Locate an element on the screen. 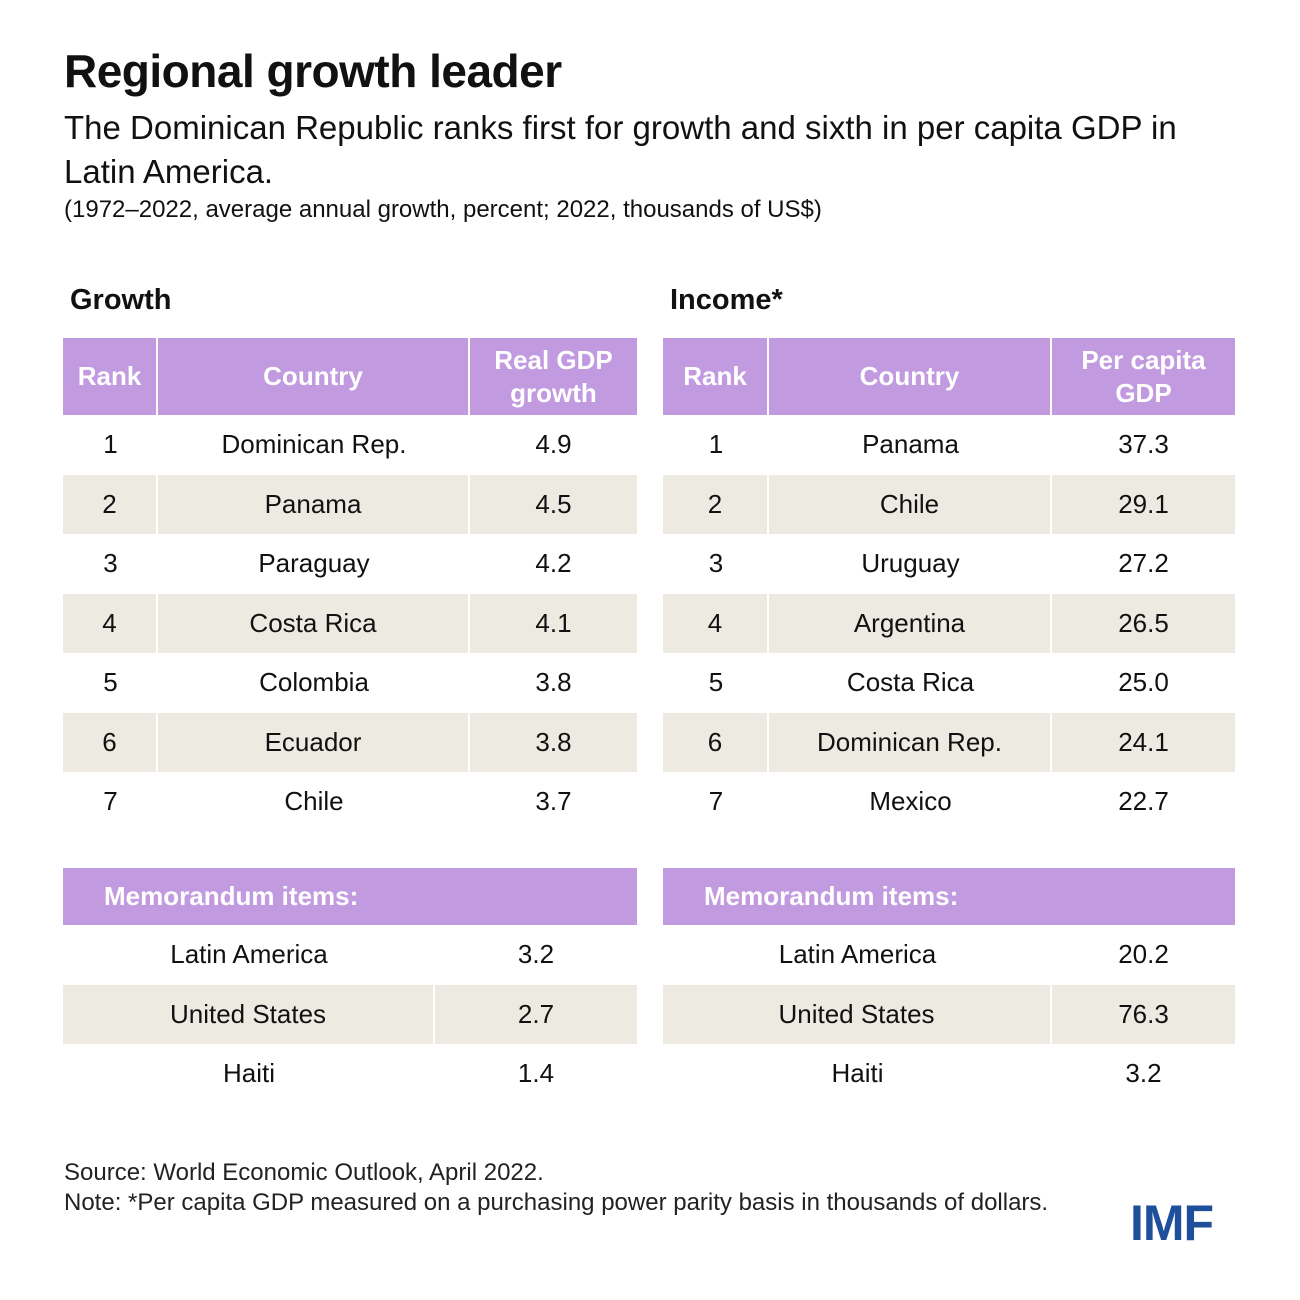 Image resolution: width=1300 pixels, height=1300 pixels. value-cell: 4.9 is located at coordinates (553, 444).